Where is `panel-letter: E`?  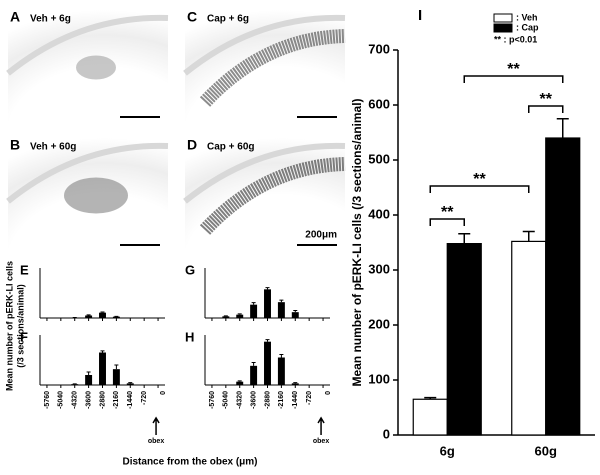
panel-letter: E is located at coordinates (24, 269).